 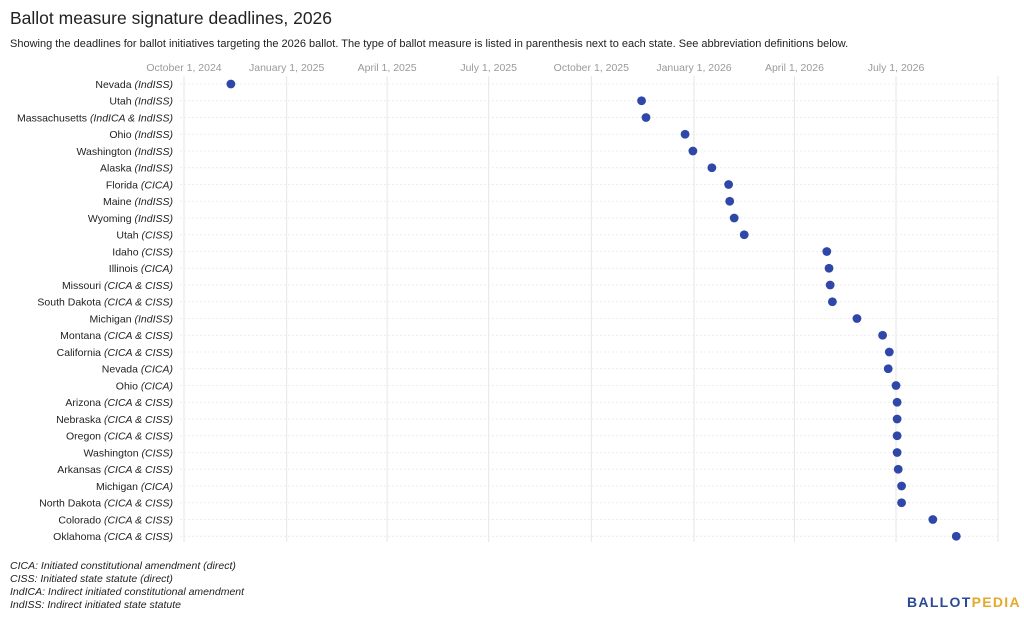 I want to click on y-label: Utah (CISS), so click(x=144, y=236).